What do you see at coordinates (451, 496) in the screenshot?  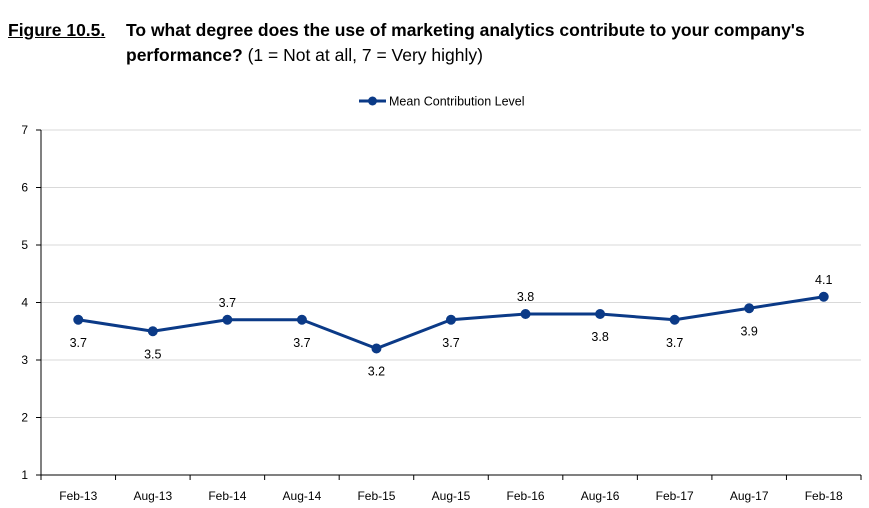 I see `x-tick-label: Aug-15` at bounding box center [451, 496].